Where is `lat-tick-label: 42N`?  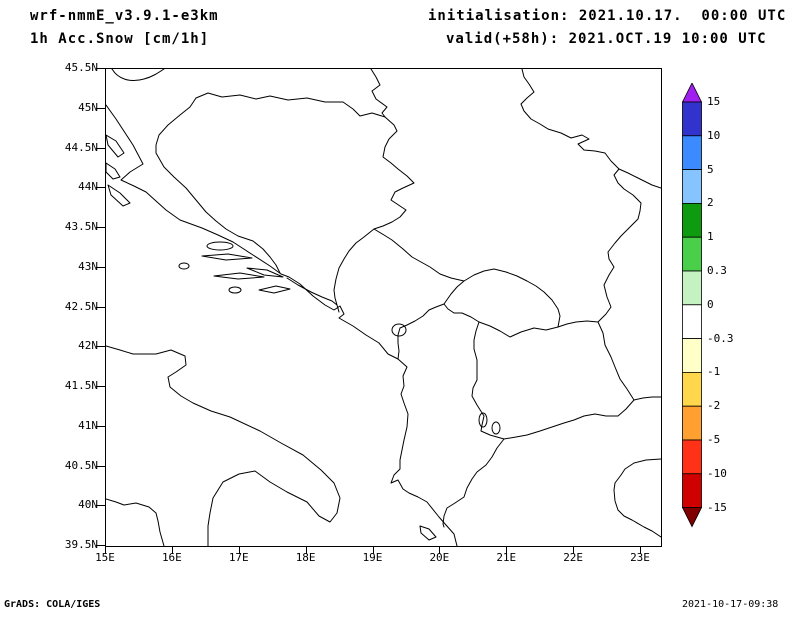 lat-tick-label: 42N is located at coordinates (88, 346).